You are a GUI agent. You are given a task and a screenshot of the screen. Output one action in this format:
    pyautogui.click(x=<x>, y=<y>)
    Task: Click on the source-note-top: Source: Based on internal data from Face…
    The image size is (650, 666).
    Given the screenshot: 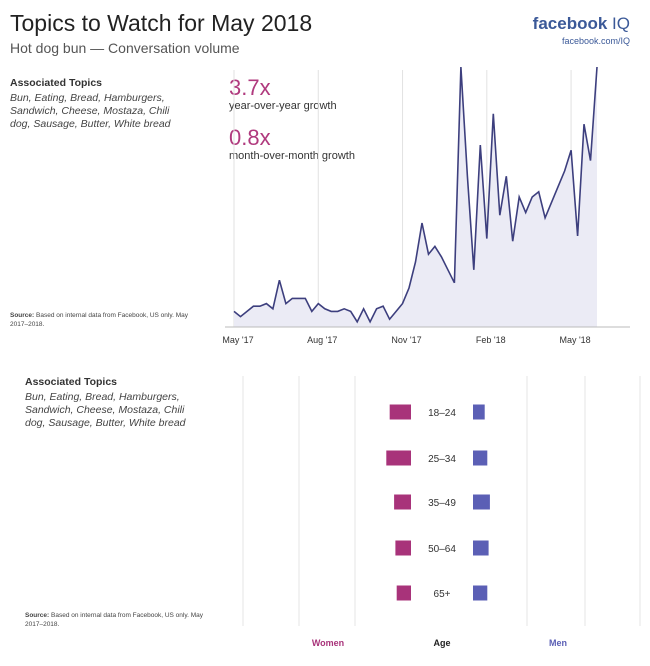 What is the action you would take?
    pyautogui.click(x=100, y=320)
    